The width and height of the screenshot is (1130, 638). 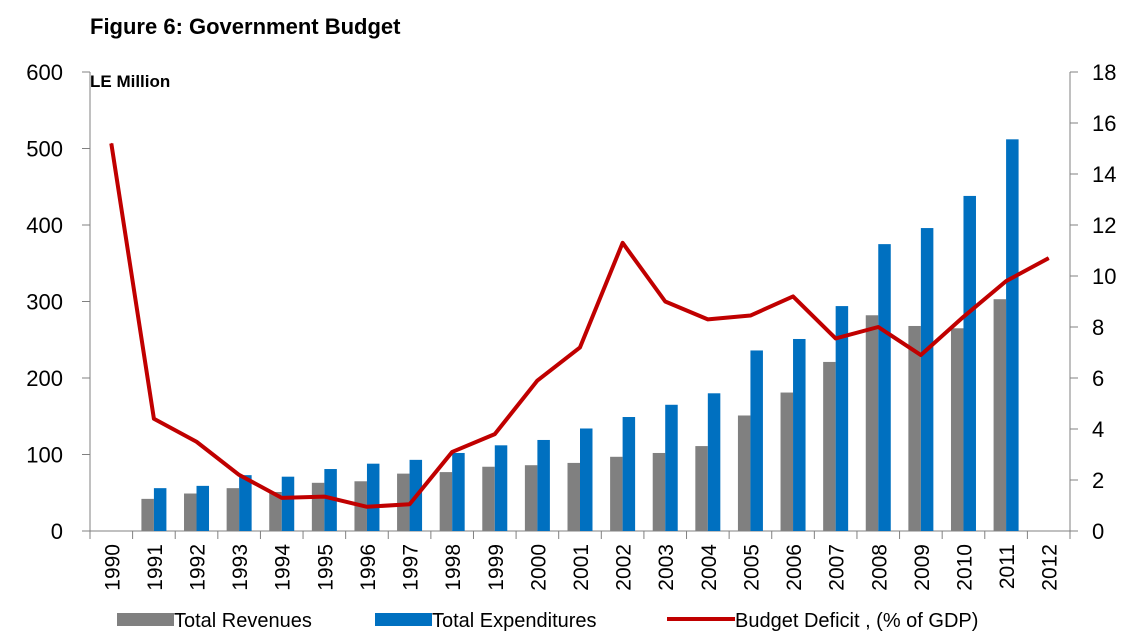 What do you see at coordinates (44, 72) in the screenshot?
I see `y-left-tick-label: 600` at bounding box center [44, 72].